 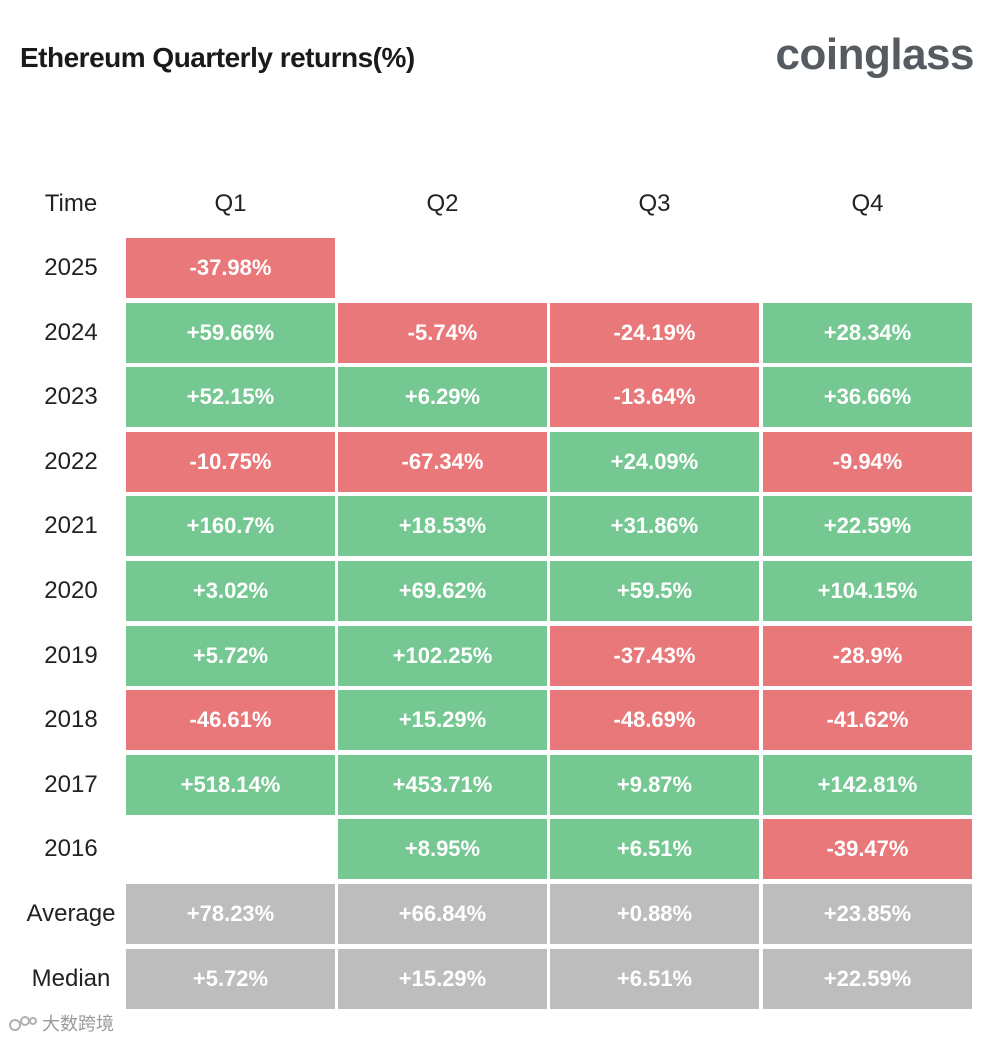 What do you see at coordinates (442, 979) in the screenshot?
I see `cell-median-q2: +15.29%` at bounding box center [442, 979].